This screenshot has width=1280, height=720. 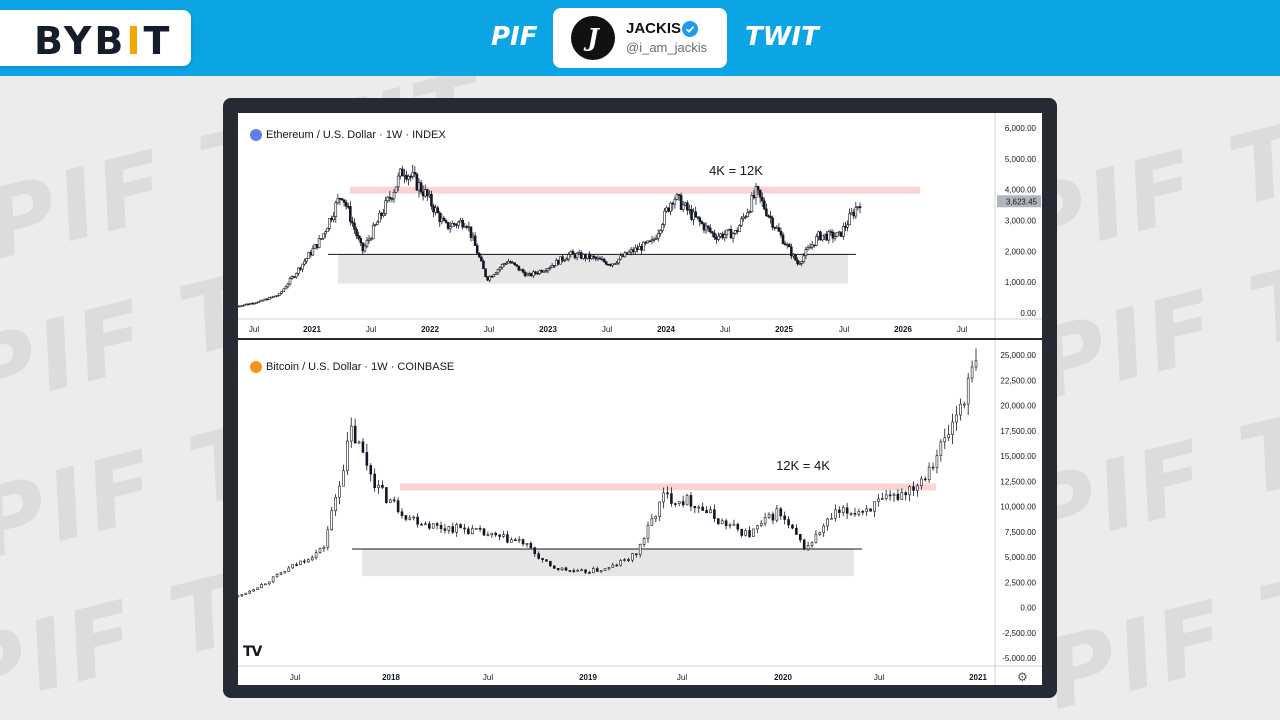 What do you see at coordinates (391, 677) in the screenshot?
I see `btc-time-tick: 2018` at bounding box center [391, 677].